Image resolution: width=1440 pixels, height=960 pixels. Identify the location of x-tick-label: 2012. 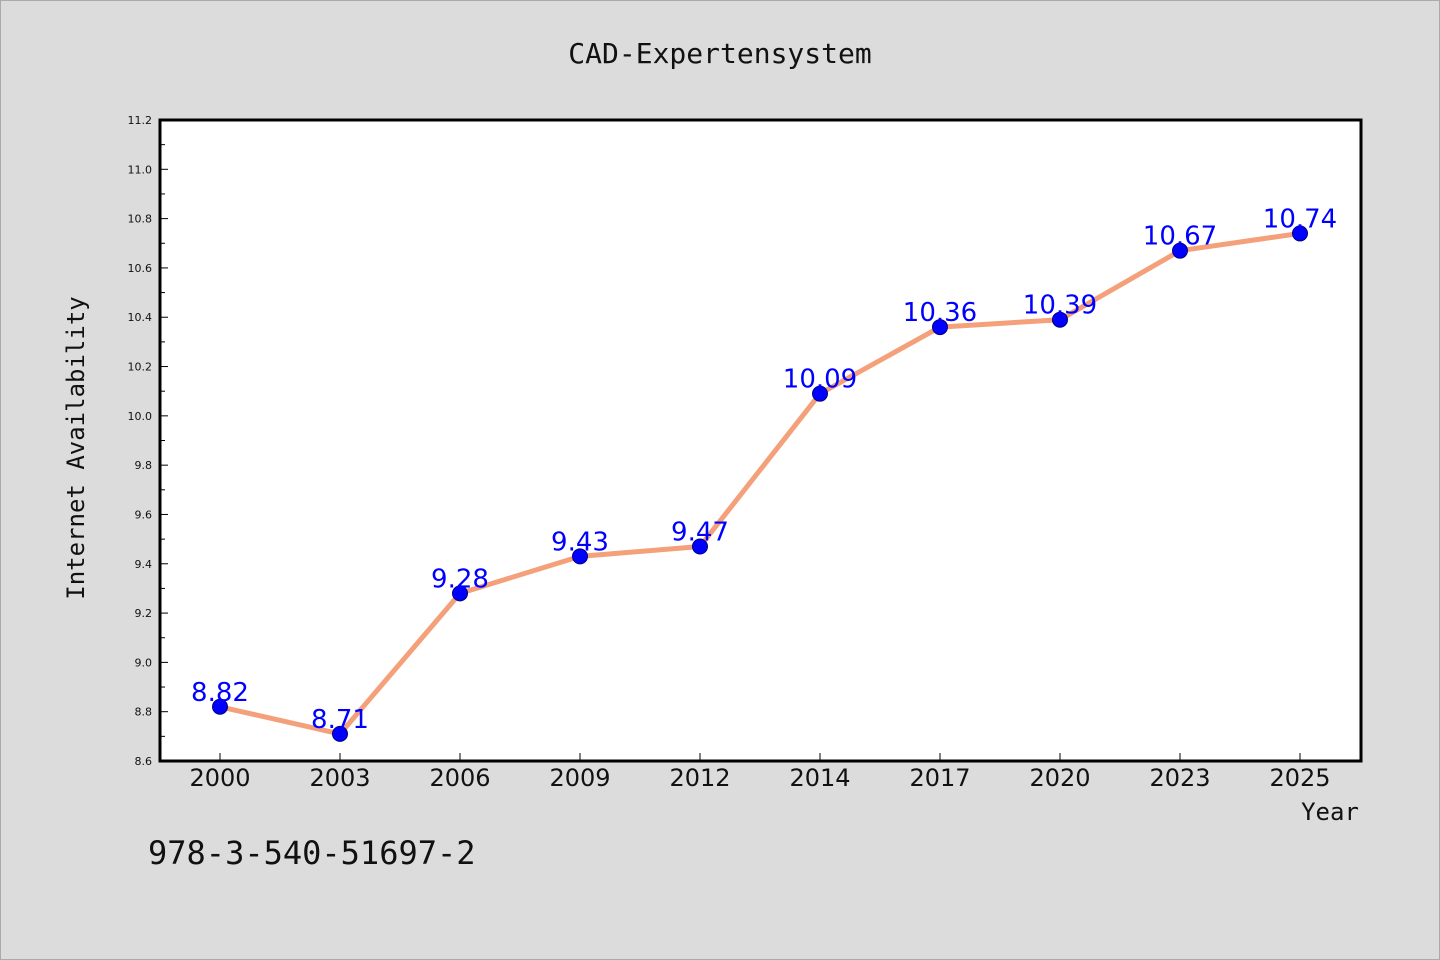
(699, 778).